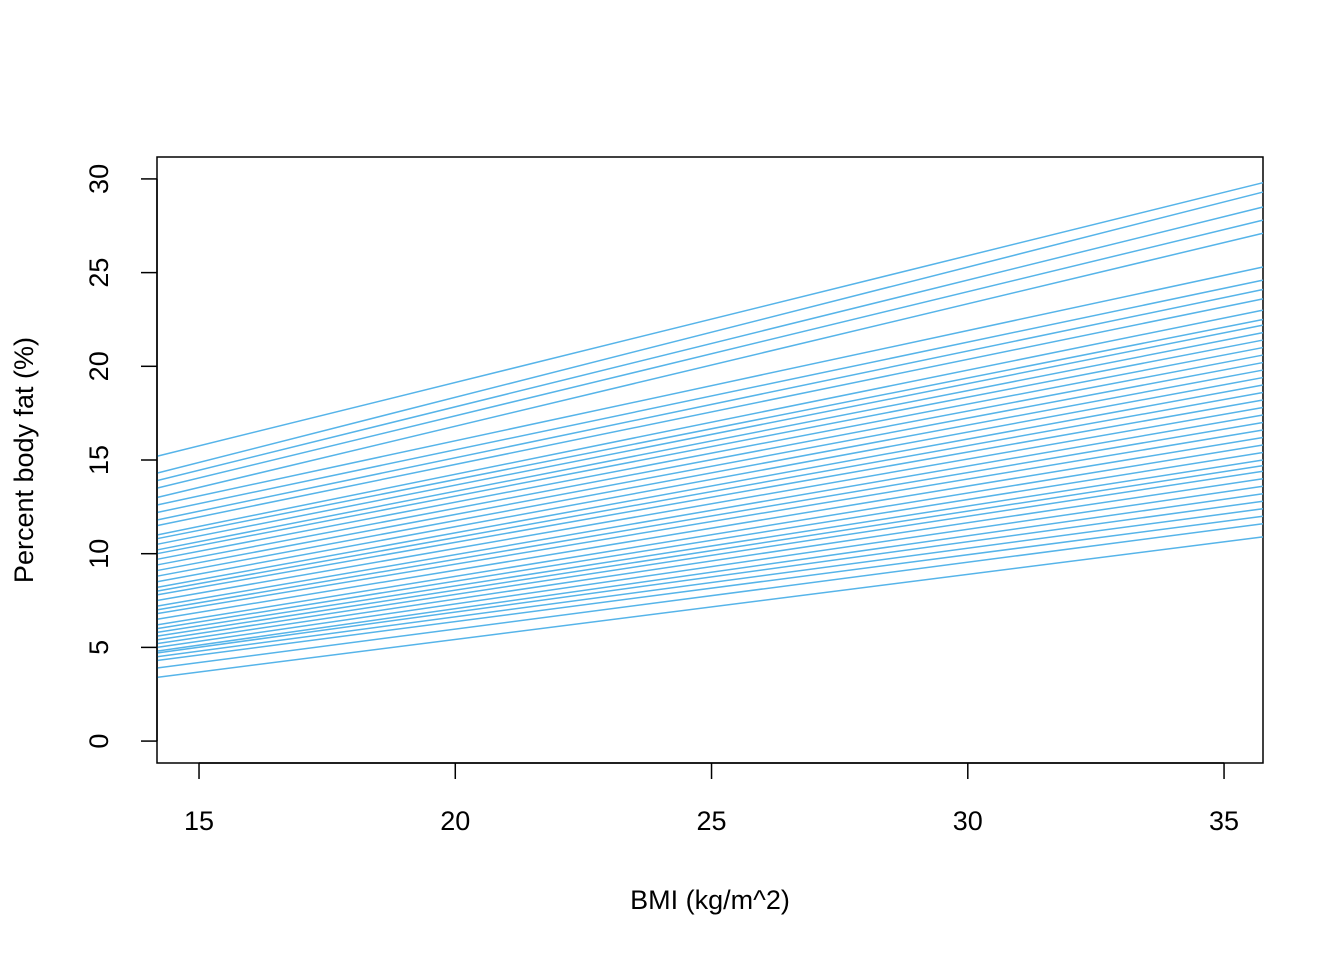 This screenshot has width=1344, height=960. What do you see at coordinates (99, 366) in the screenshot?
I see `y-tick-label: 20` at bounding box center [99, 366].